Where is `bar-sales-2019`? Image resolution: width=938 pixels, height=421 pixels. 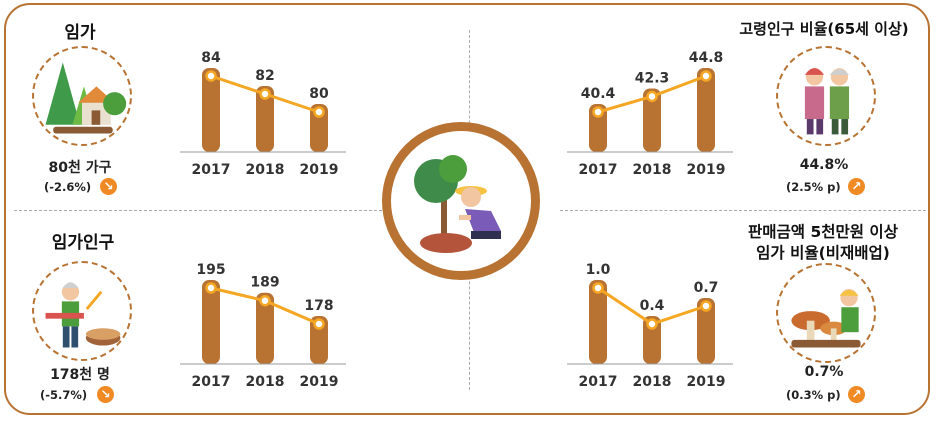
bar-sales-2019 is located at coordinates (706, 331).